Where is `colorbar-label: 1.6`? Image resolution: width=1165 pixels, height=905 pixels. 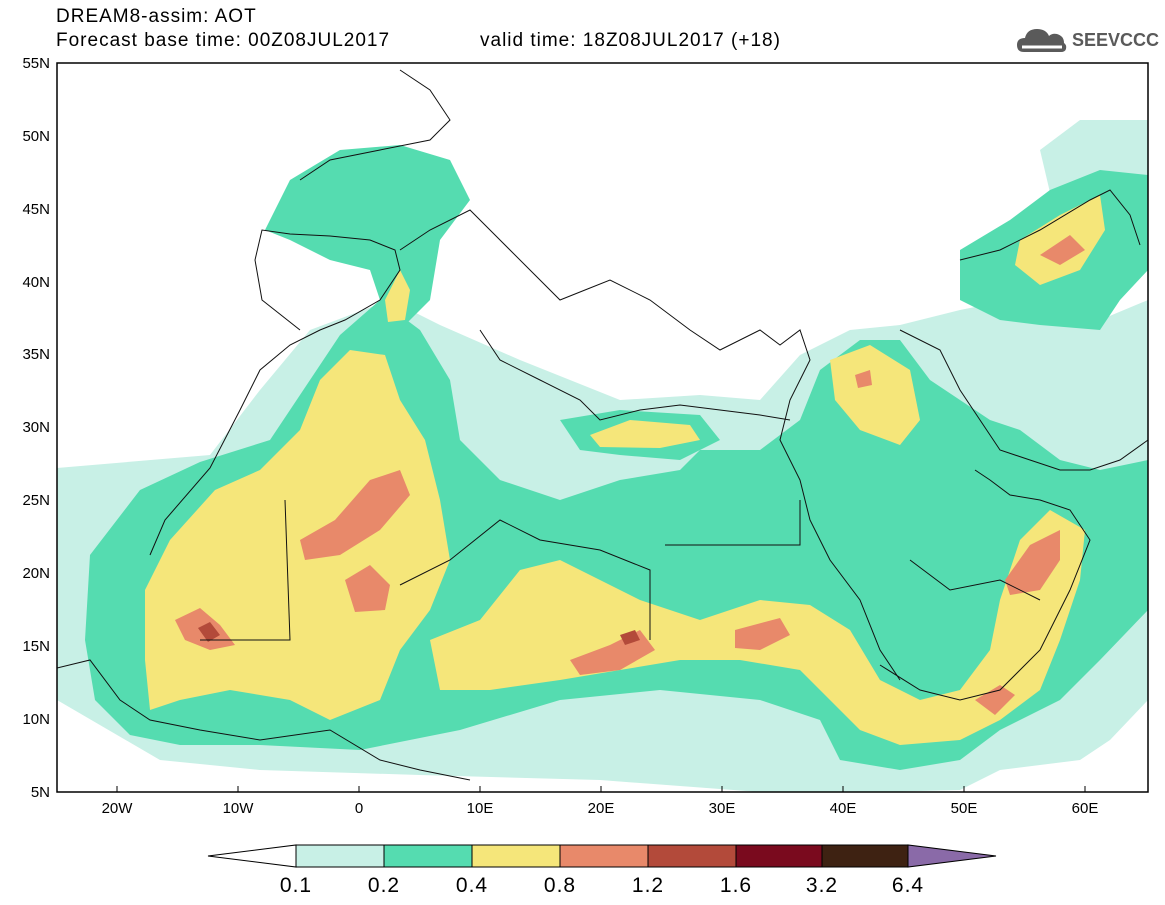
colorbar-label: 1.6 is located at coordinates (736, 885).